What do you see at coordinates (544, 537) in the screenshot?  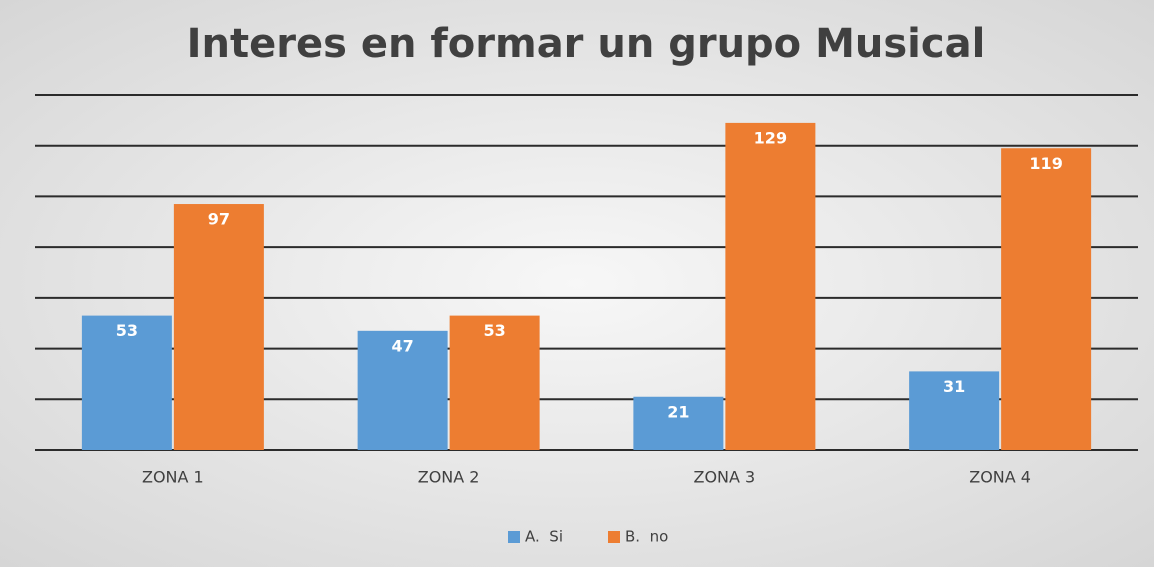 I see `legend-label: A. Si` at bounding box center [544, 537].